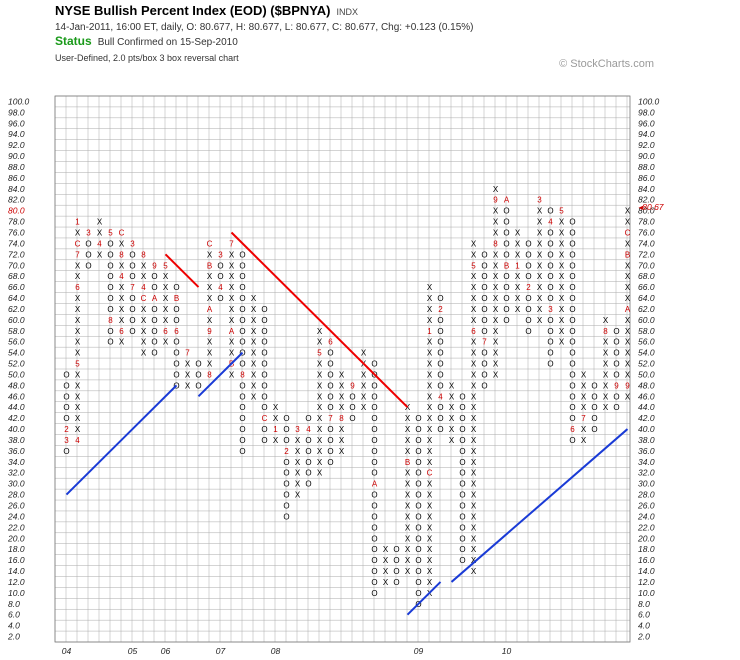  What do you see at coordinates (646, 495) in the screenshot?
I see `y-tick-right: 28.0` at bounding box center [646, 495].